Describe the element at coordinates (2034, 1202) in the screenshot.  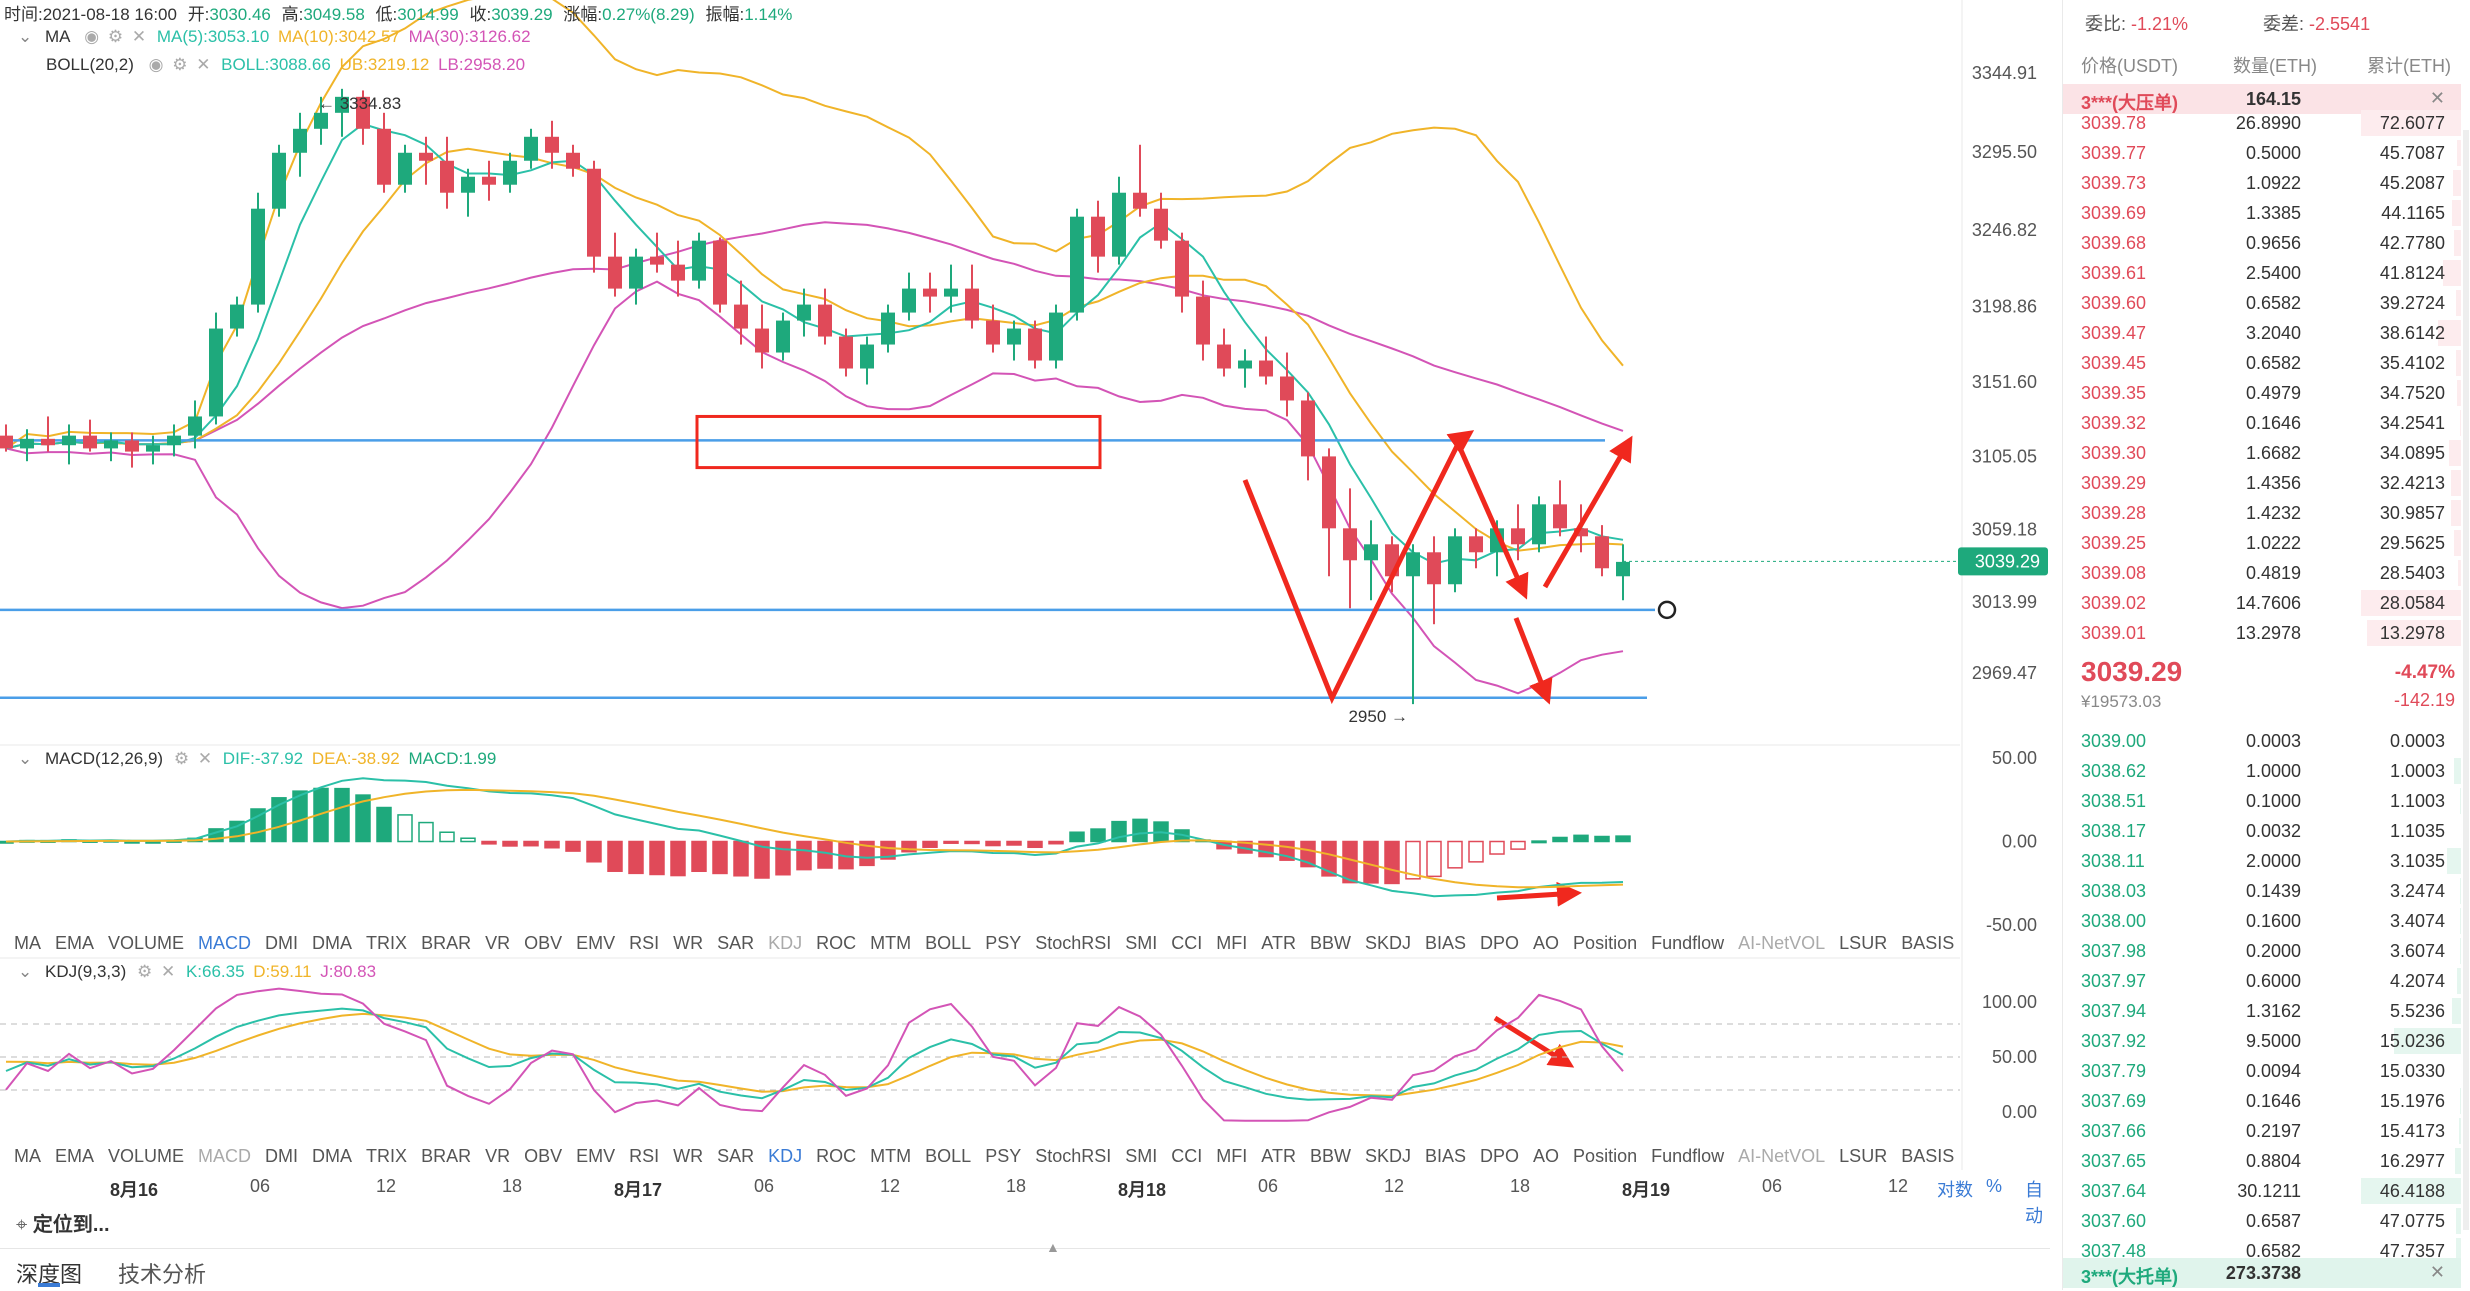
I see `auto-scale-toggle: 自动` at that location.